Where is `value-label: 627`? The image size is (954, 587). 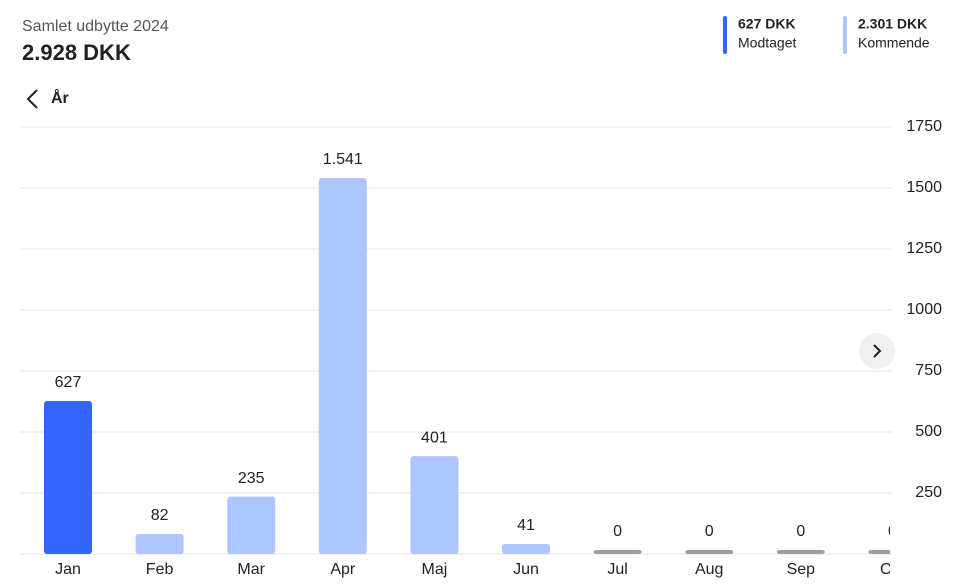 value-label: 627 is located at coordinates (68, 382).